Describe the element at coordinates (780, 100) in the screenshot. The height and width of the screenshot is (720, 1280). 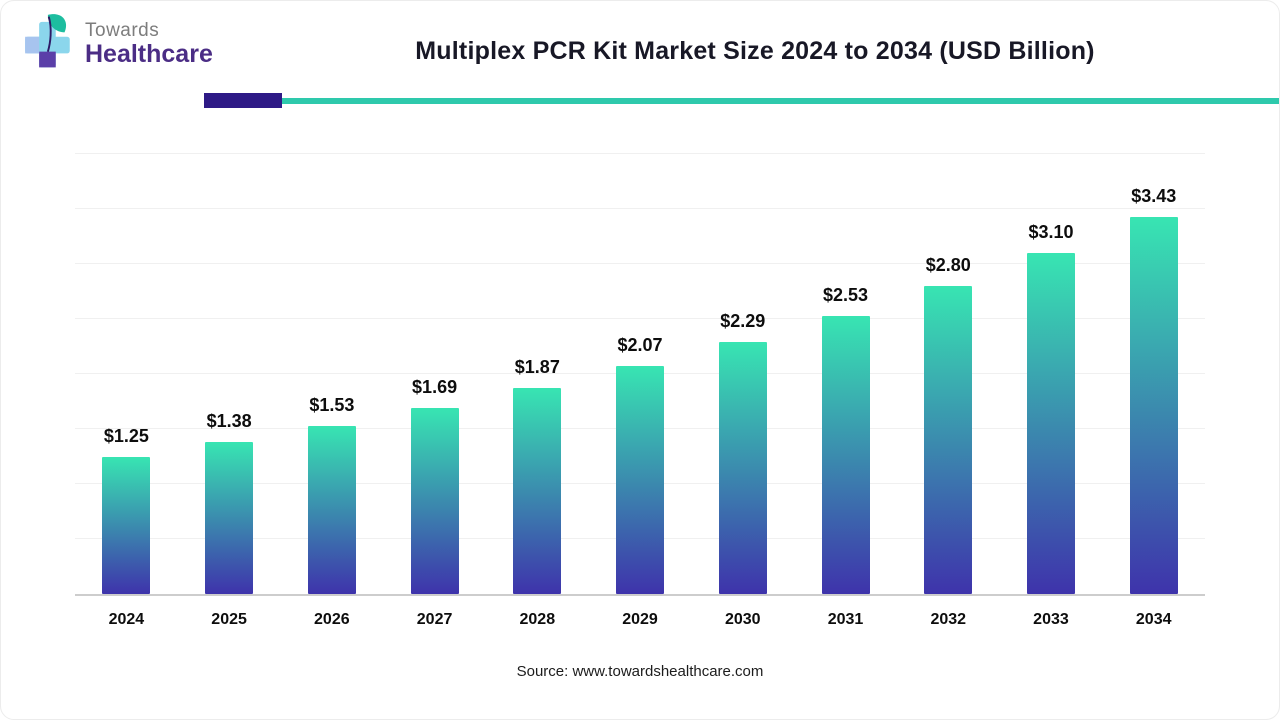
I see `divider-teal-line` at that location.